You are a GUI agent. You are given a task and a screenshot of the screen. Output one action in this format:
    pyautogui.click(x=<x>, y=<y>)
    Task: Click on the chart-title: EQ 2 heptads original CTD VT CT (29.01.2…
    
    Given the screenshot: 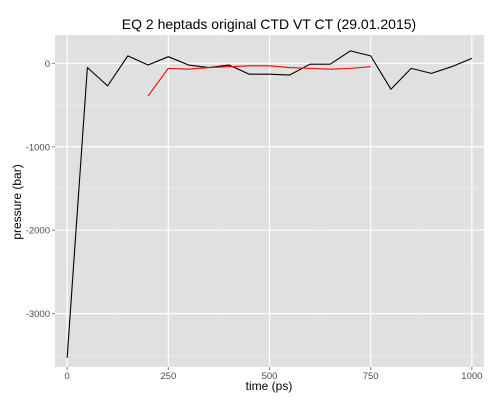 What is the action you would take?
    pyautogui.click(x=269, y=24)
    